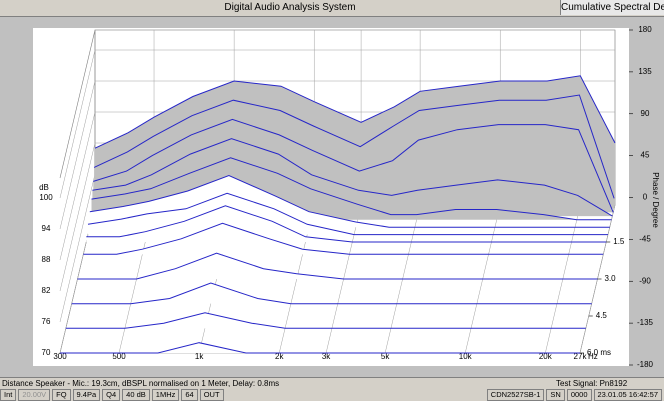  What do you see at coordinates (46, 259) in the screenshot?
I see `y-tick-label: 88` at bounding box center [46, 259].